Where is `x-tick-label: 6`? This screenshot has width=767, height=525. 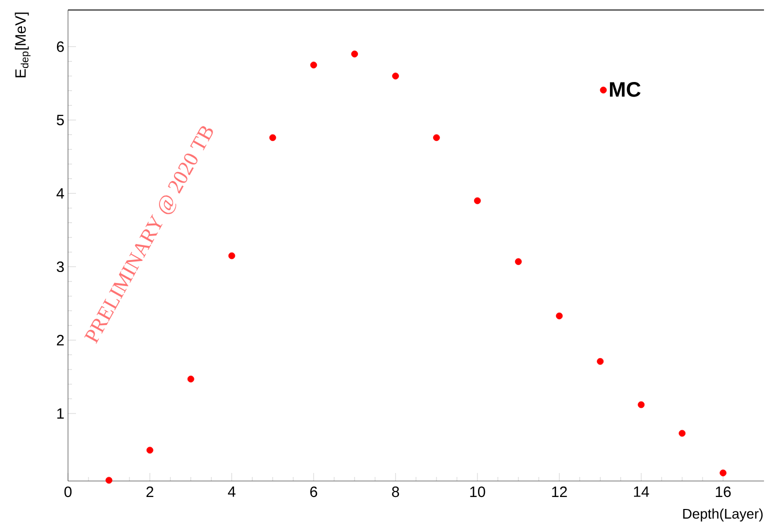 x-tick-label: 6 is located at coordinates (314, 492).